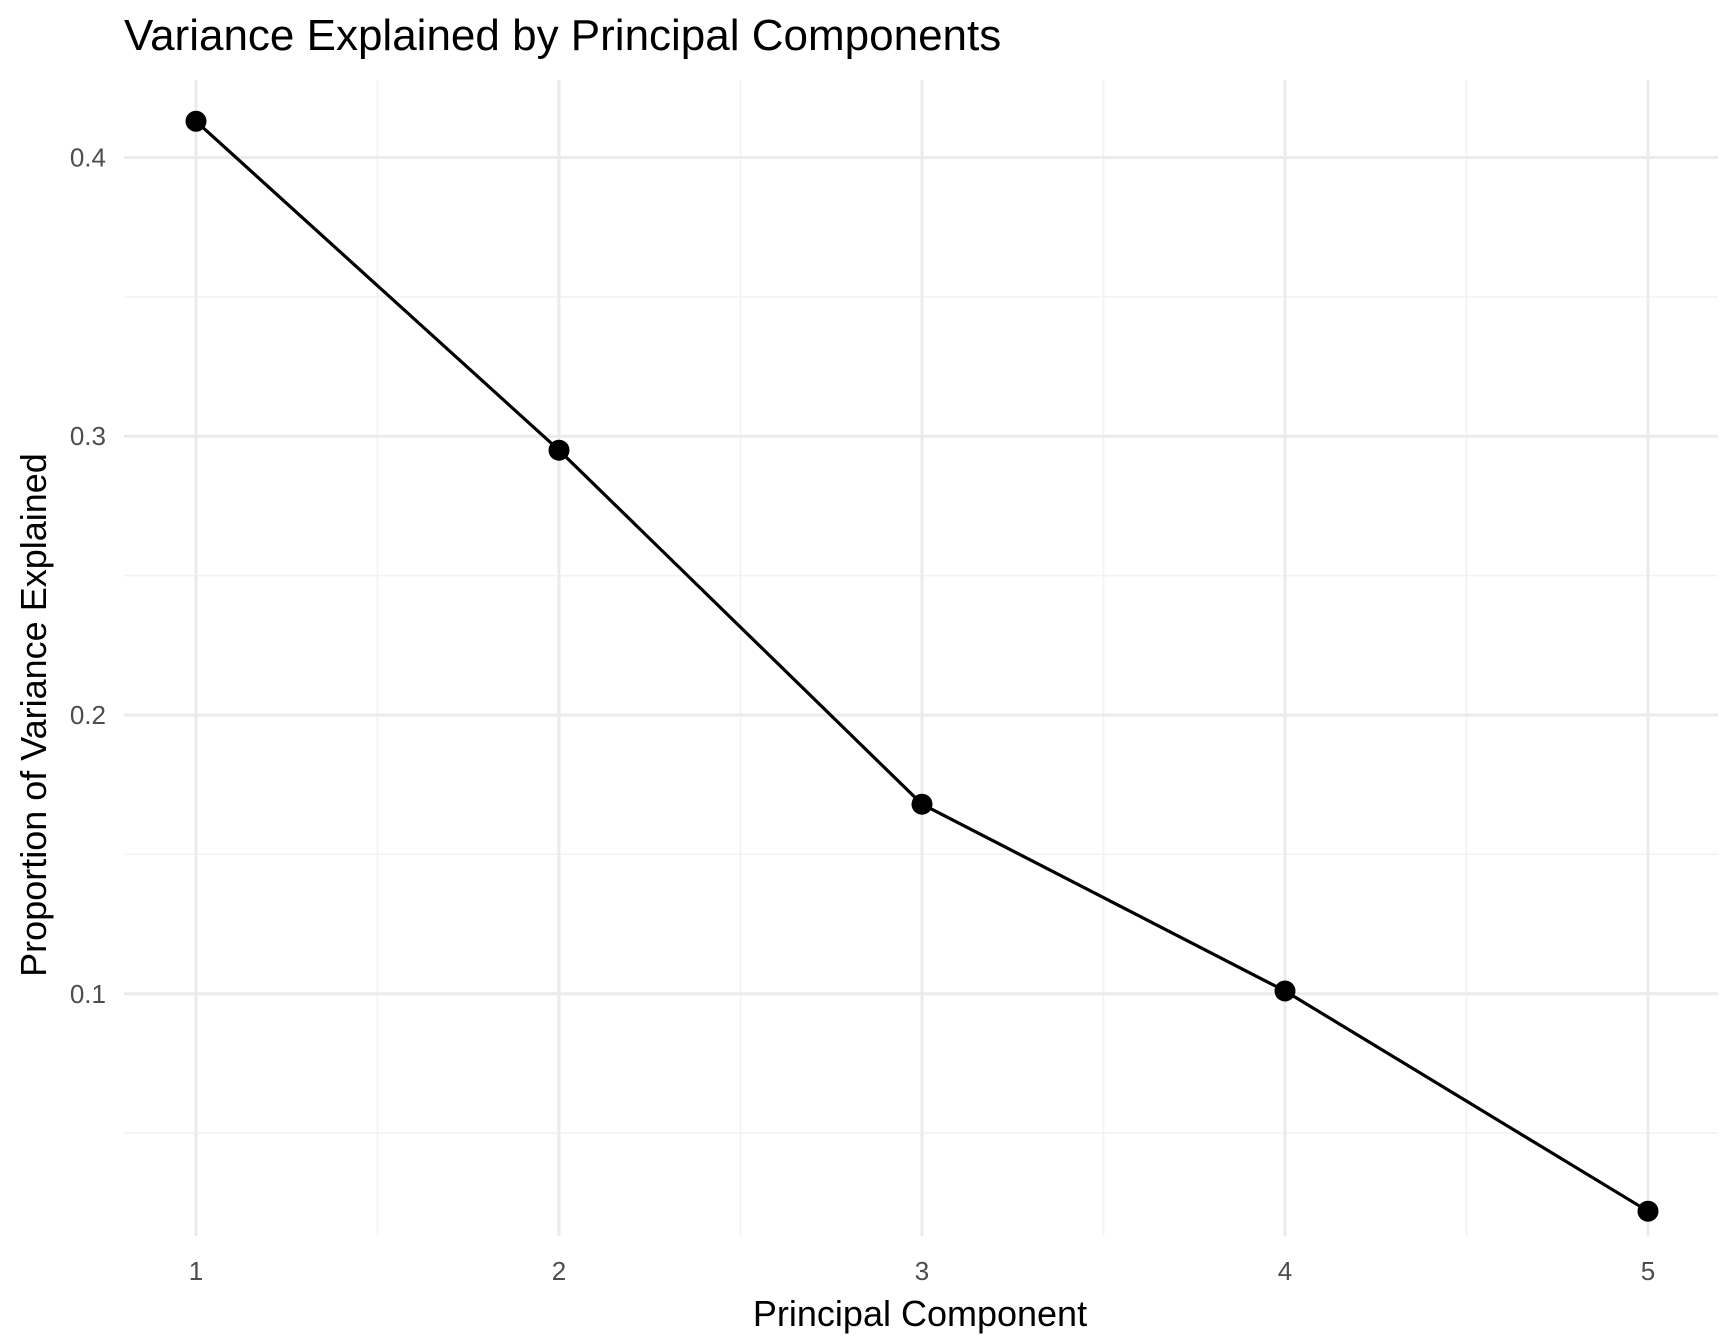 This screenshot has width=1728, height=1344. Describe the element at coordinates (1285, 1271) in the screenshot. I see `x-tick-label: 4` at that location.